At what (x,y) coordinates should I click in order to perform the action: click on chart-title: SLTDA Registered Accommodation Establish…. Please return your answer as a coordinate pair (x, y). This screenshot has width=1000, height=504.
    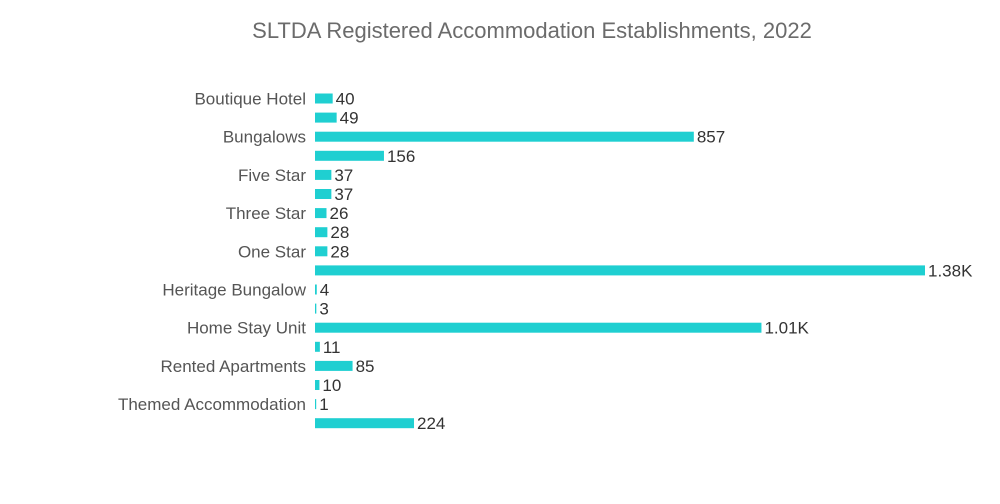
    Looking at the image, I should click on (532, 30).